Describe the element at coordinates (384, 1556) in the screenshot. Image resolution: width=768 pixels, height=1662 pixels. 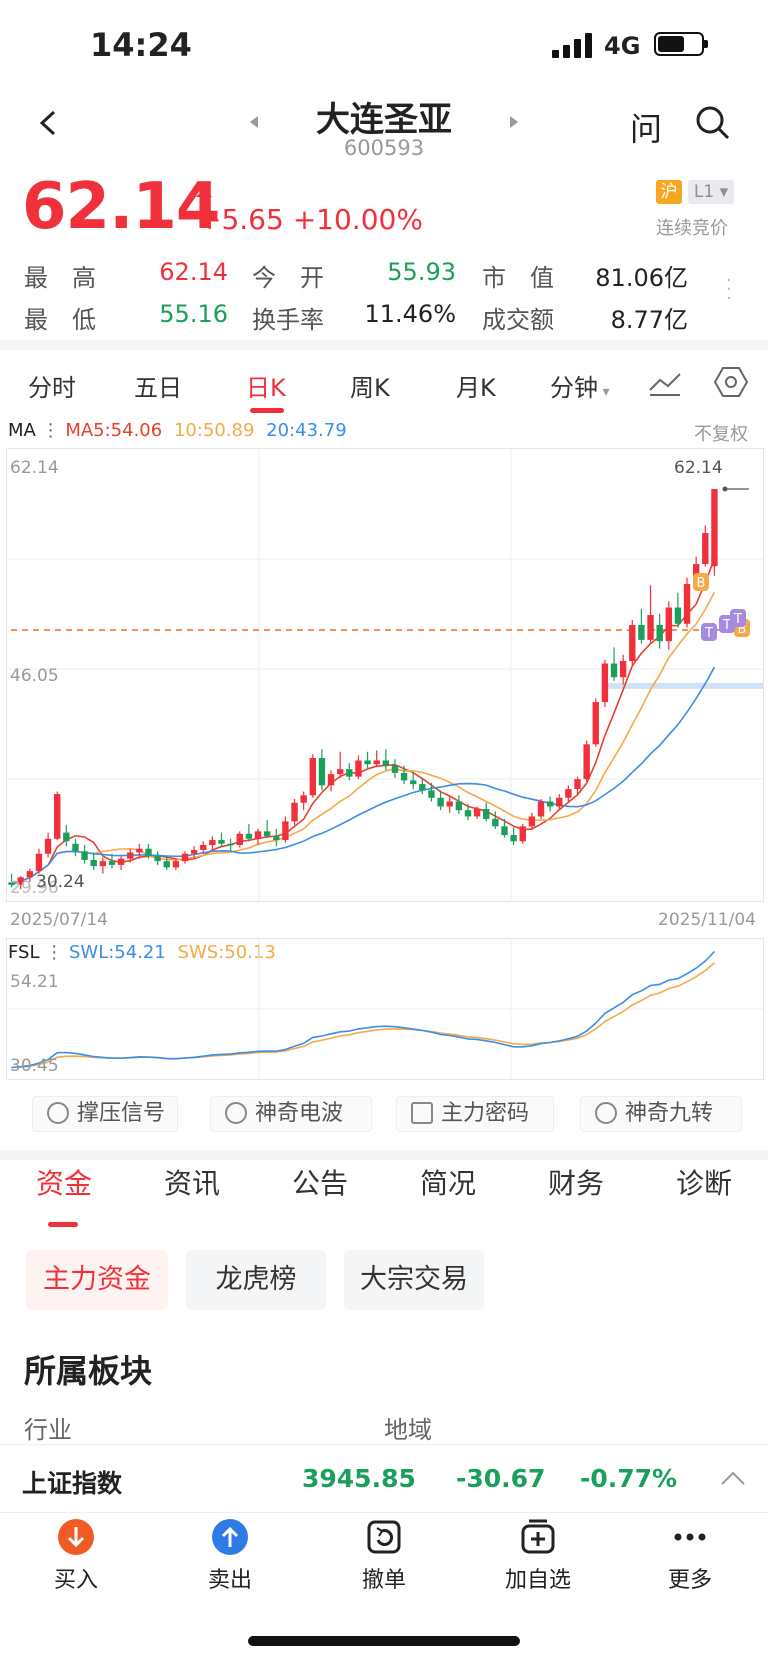
I see `cancel-order-button: 撤单` at that location.